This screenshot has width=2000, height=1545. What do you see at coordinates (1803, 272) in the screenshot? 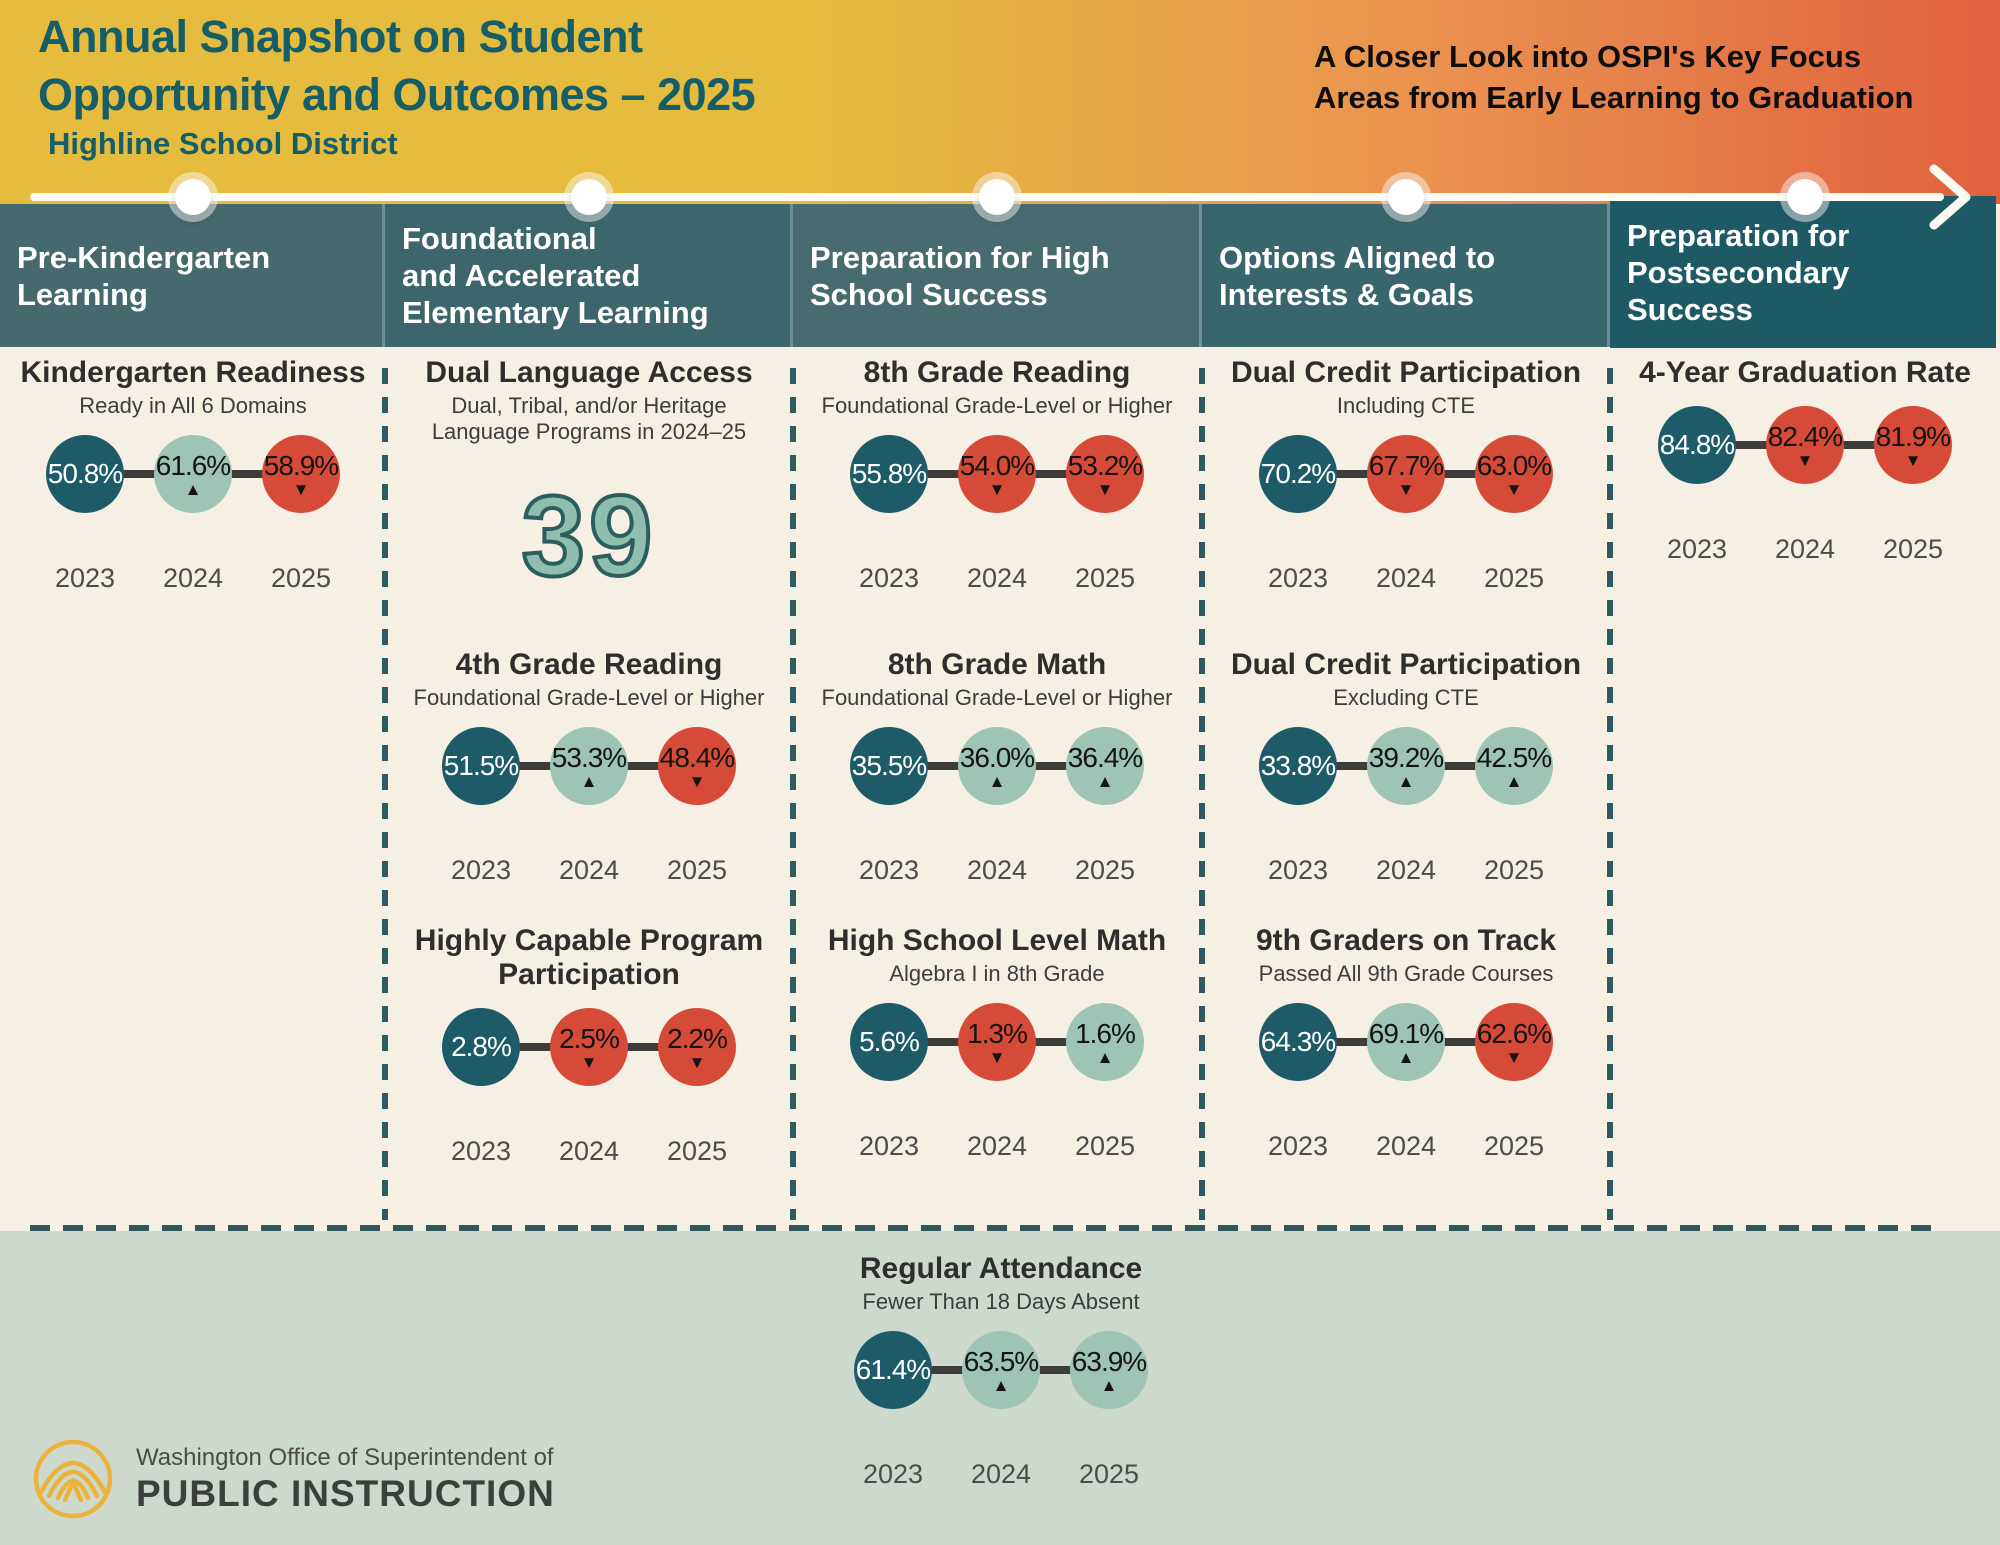
I see `header-postsecondary-success: Preparation for Postsecondary Success` at bounding box center [1803, 272].